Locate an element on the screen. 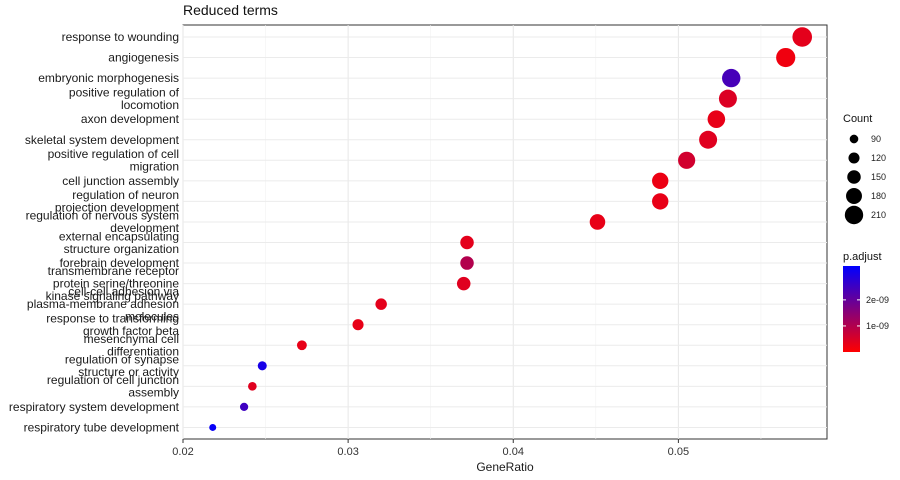 The image size is (900, 480). colorbar-tick-label: 1e-09 is located at coordinates (877, 326).